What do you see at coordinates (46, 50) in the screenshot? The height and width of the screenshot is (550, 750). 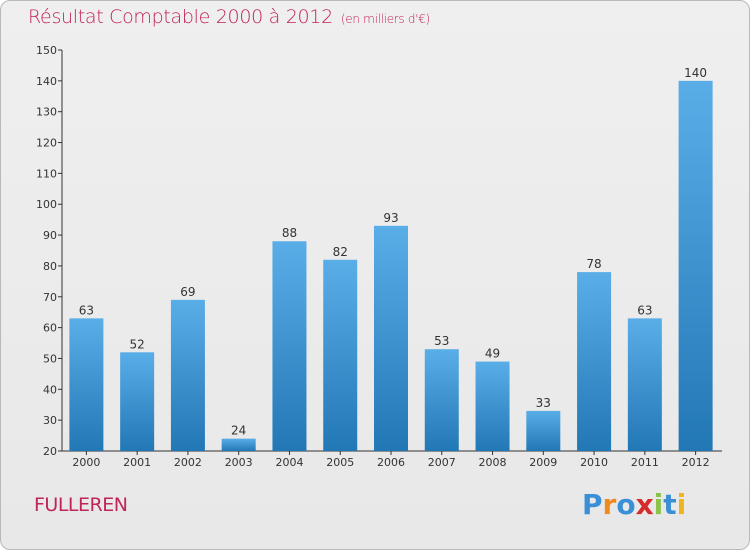 I see `y-tick-label: 150` at bounding box center [46, 50].